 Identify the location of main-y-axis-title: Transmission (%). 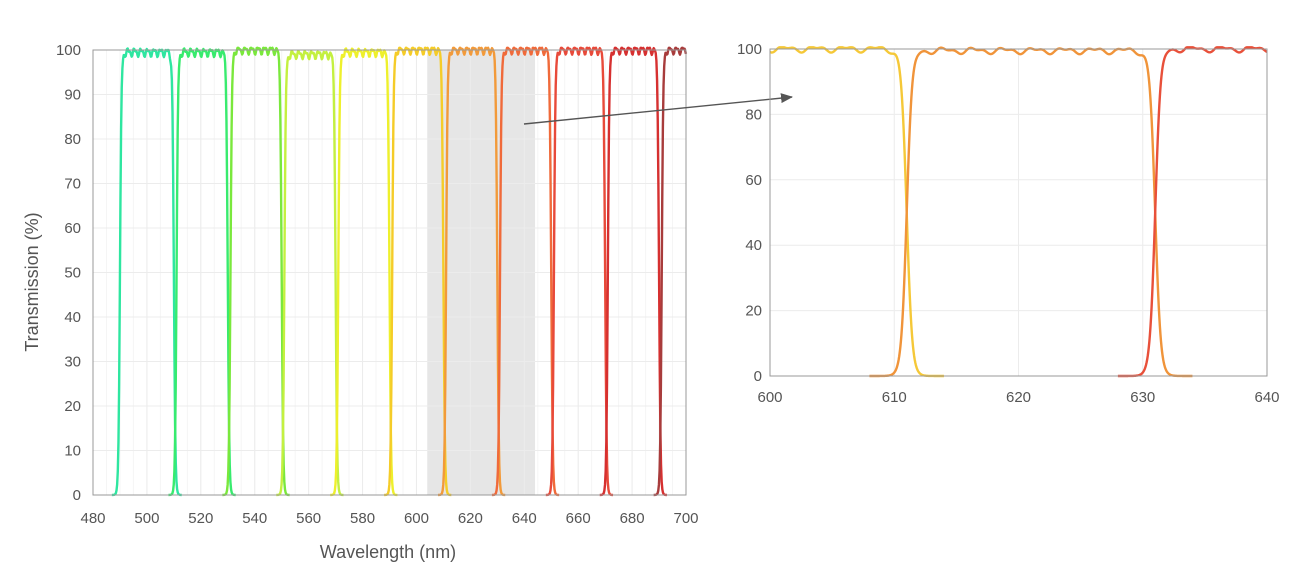
(32, 281).